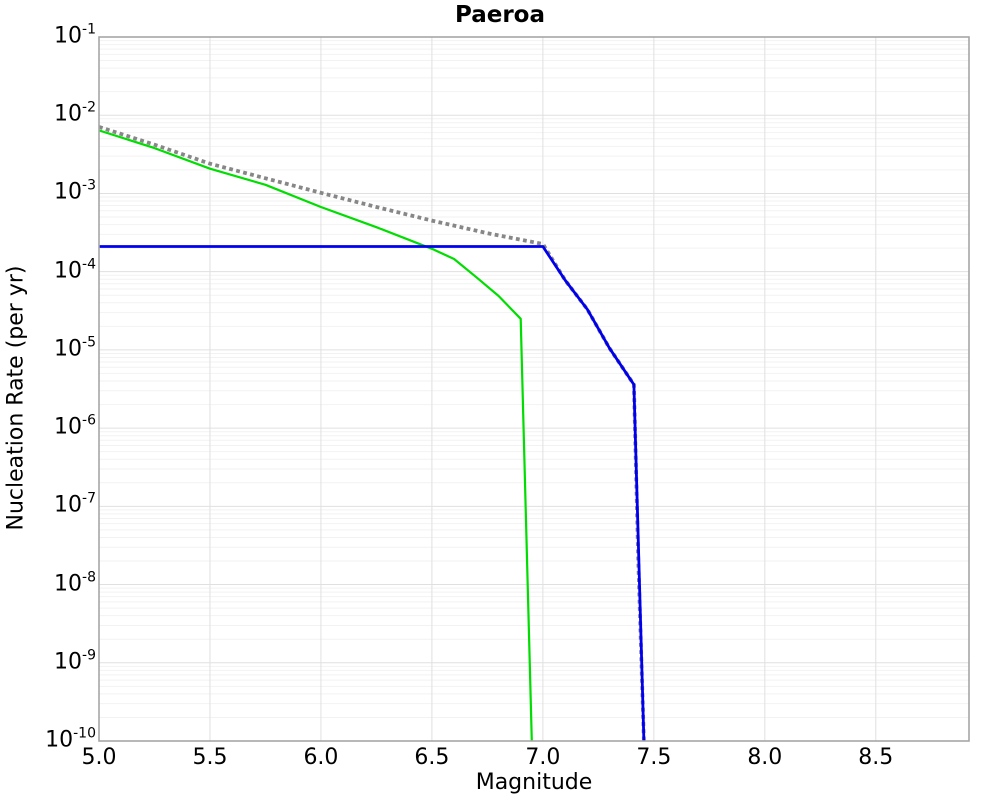 The width and height of the screenshot is (1000, 800). I want to click on y-tick-exponent: -6, so click(89, 420).